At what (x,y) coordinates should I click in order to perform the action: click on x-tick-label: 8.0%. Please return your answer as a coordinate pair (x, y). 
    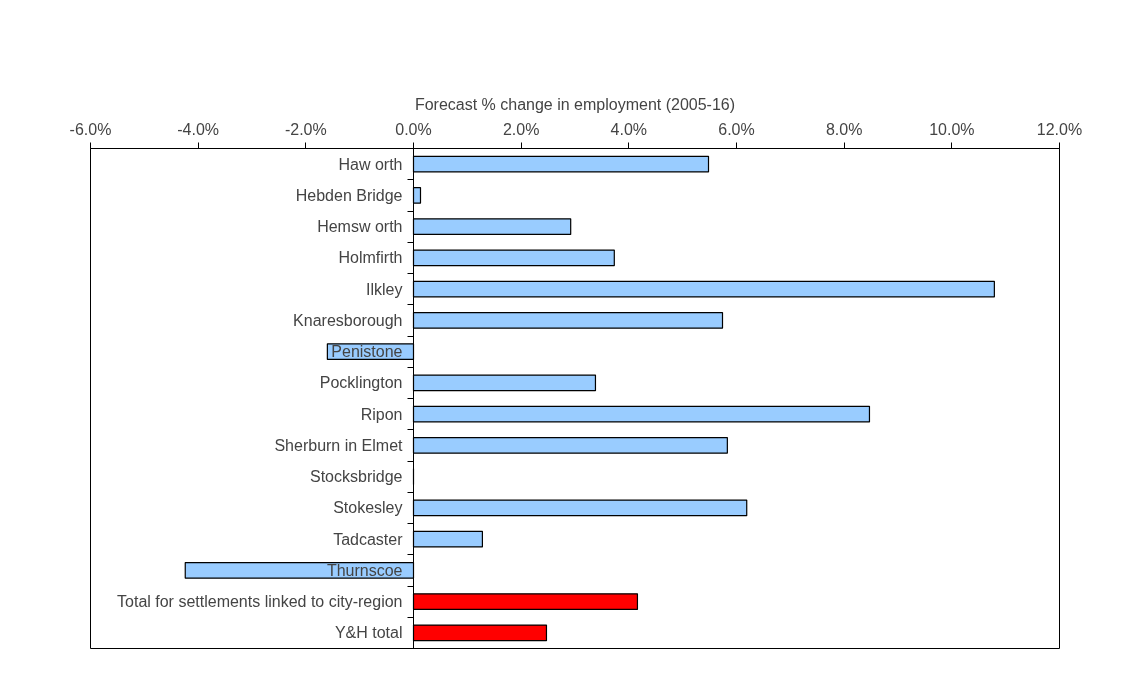
    Looking at the image, I should click on (844, 129).